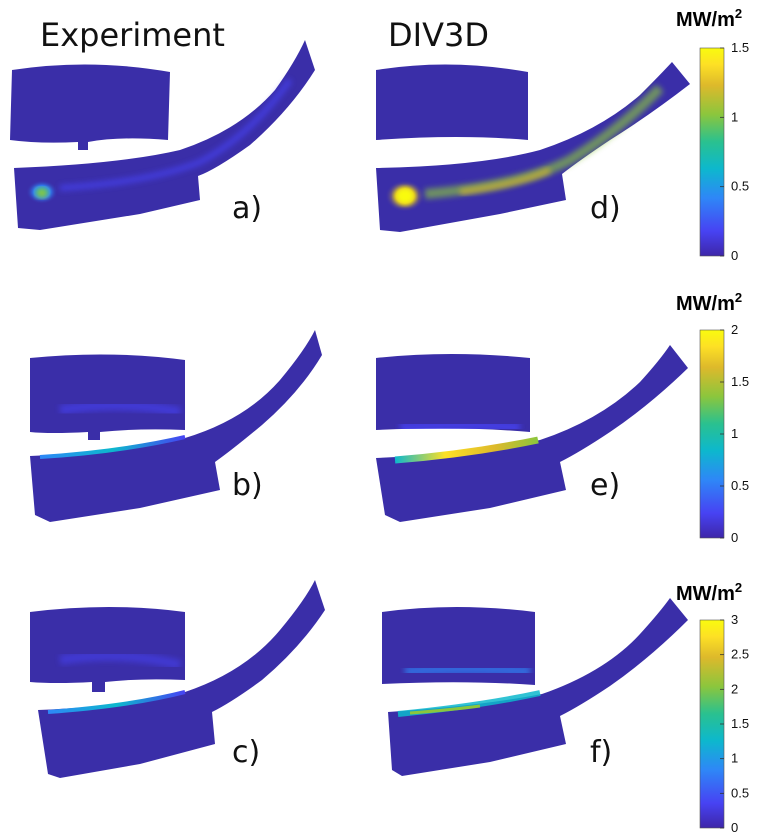  What do you see at coordinates (601, 752) in the screenshot?
I see `panel-label-f: f)` at bounding box center [601, 752].